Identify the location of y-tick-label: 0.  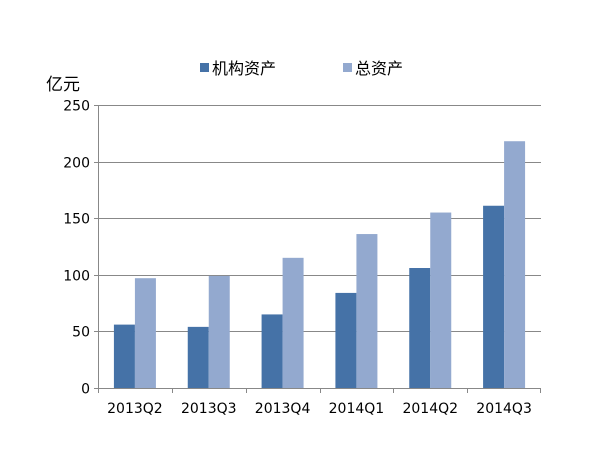
(85, 390).